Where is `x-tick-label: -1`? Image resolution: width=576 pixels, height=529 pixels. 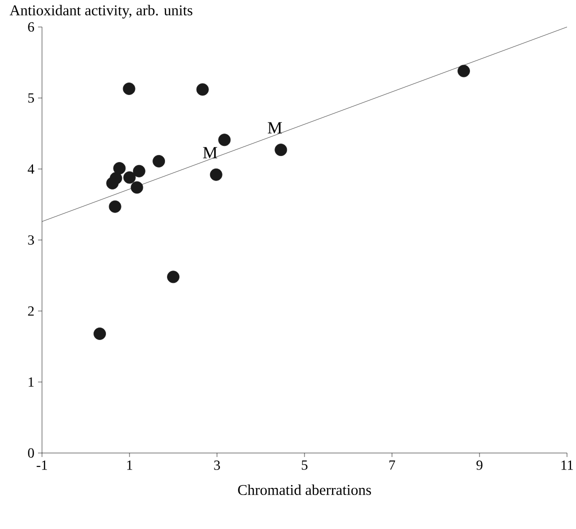 x-tick-label: -1 is located at coordinates (41, 465).